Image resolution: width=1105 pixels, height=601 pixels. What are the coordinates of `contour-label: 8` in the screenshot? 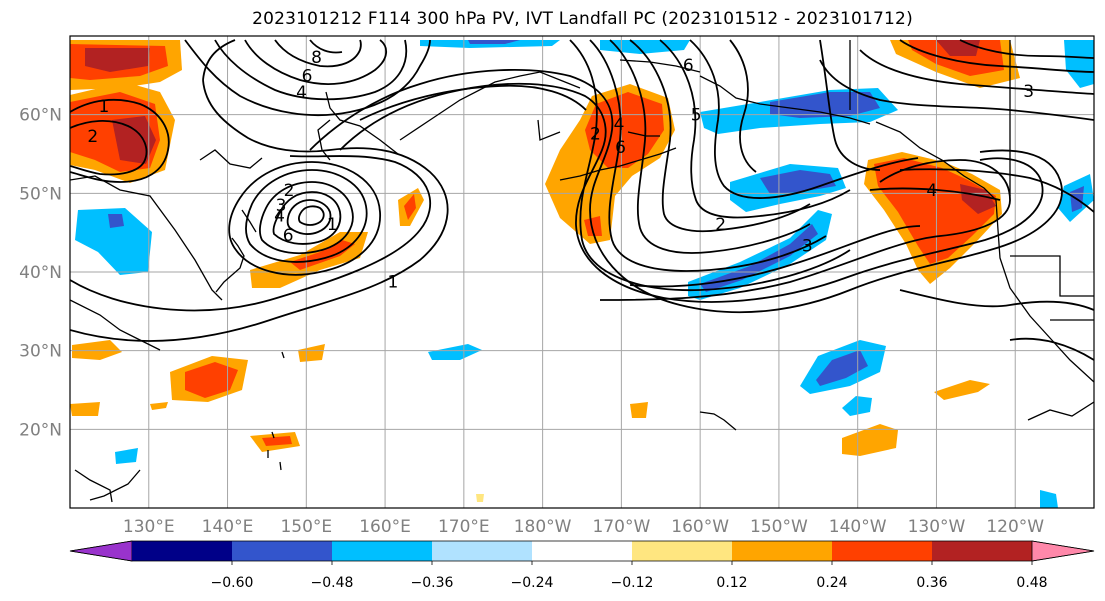 It's located at (316, 58).